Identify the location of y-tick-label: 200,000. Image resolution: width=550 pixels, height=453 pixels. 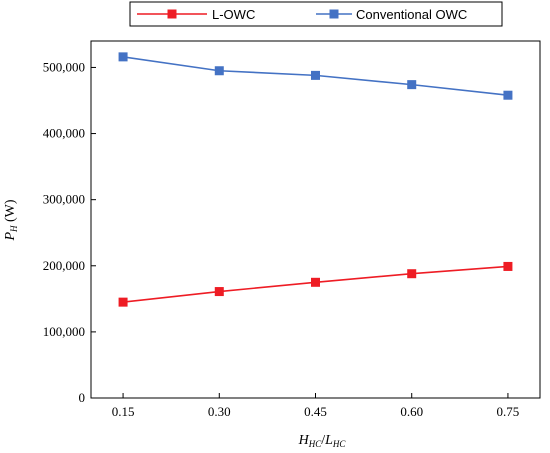
(64, 265).